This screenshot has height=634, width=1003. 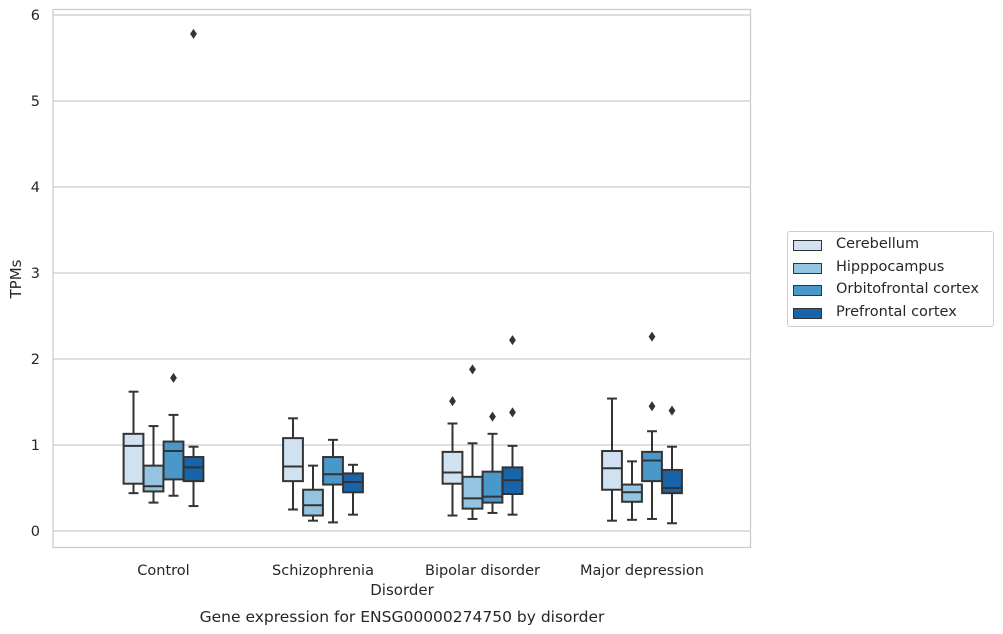 I want to click on legend-item: Prefrontal cortex, so click(x=890, y=314).